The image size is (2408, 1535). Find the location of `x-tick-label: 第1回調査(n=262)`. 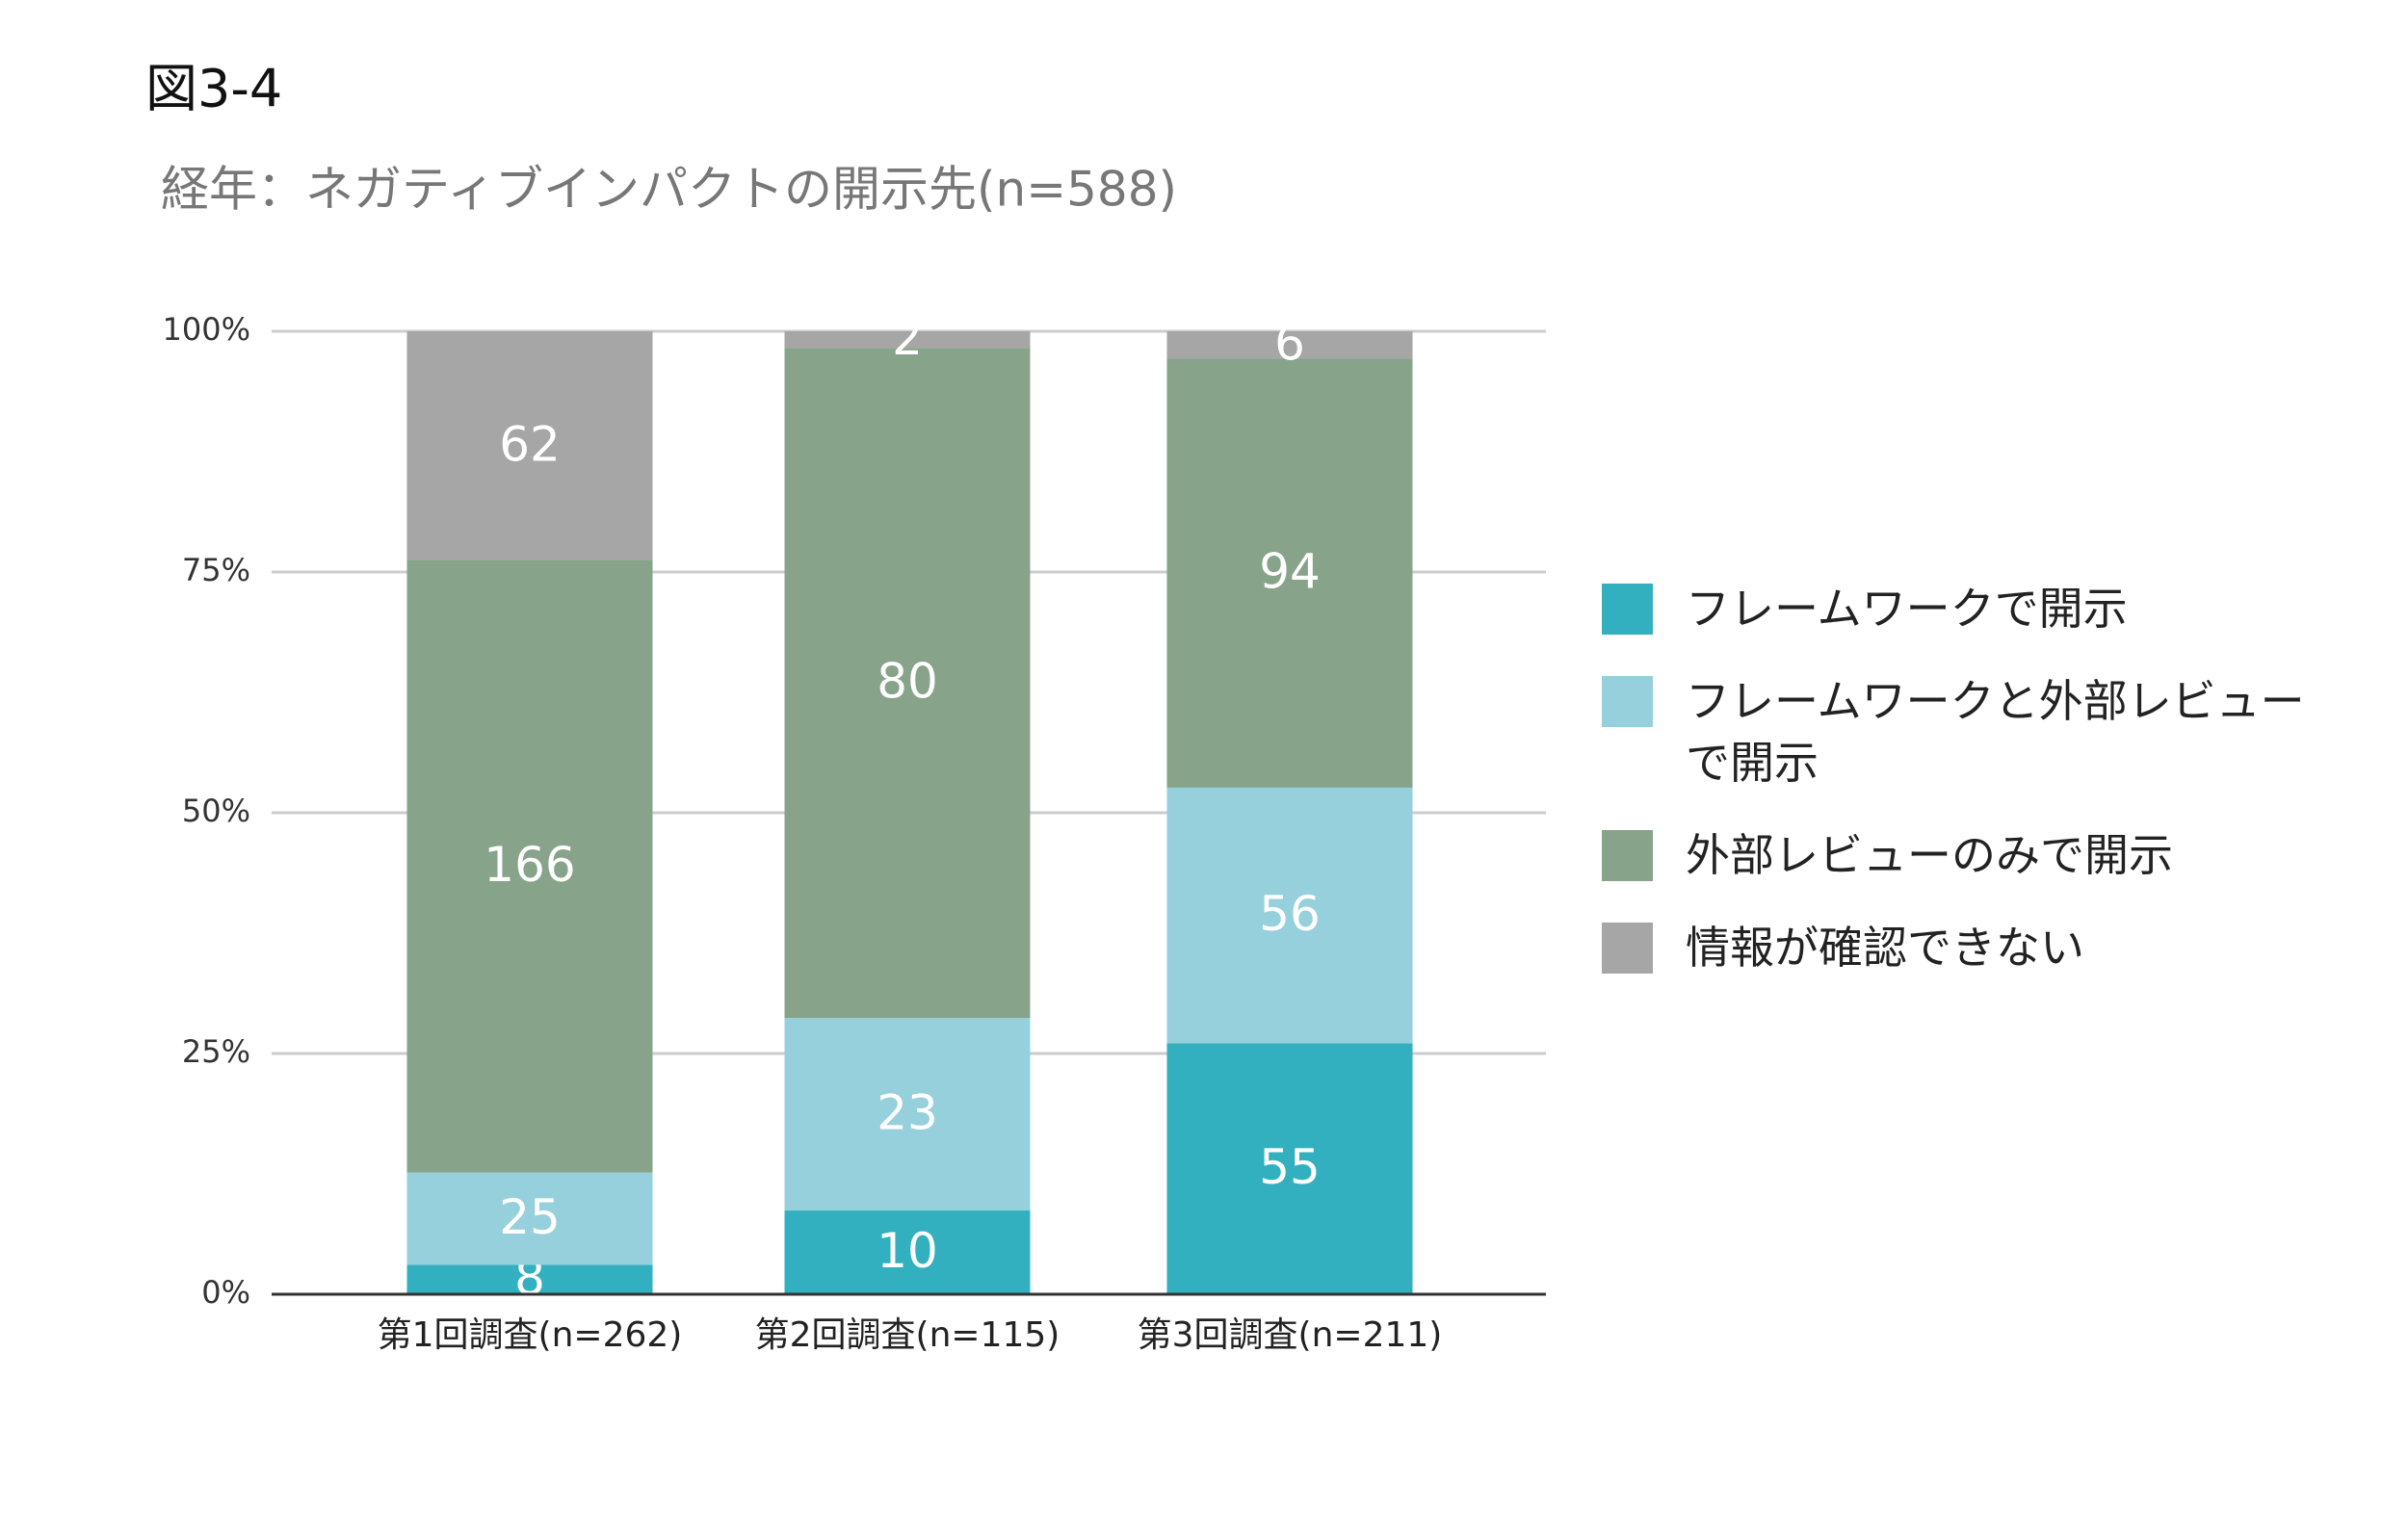

x-tick-label: 第1回調査(n=262) is located at coordinates (530, 1335).